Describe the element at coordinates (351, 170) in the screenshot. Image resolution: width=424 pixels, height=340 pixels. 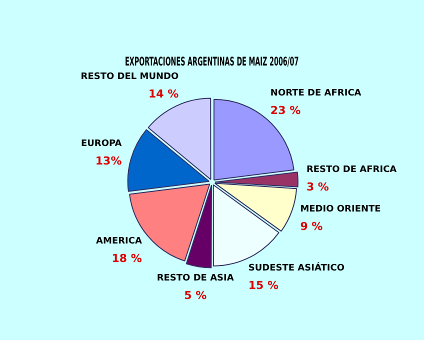
I see `slice-label: RESTO DE AFRICA` at that location.